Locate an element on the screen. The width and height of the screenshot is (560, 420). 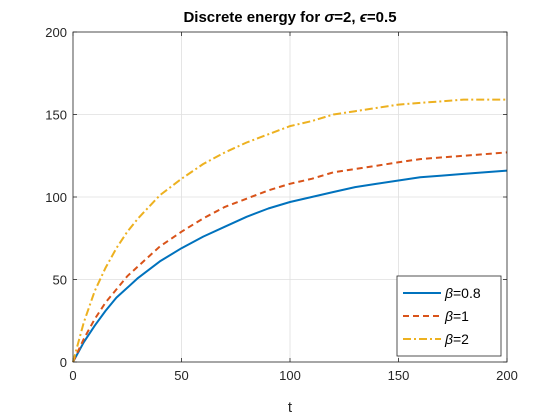
chart-title: Discrete energy for σ=2, ϵ=0.5 is located at coordinates (289, 17).